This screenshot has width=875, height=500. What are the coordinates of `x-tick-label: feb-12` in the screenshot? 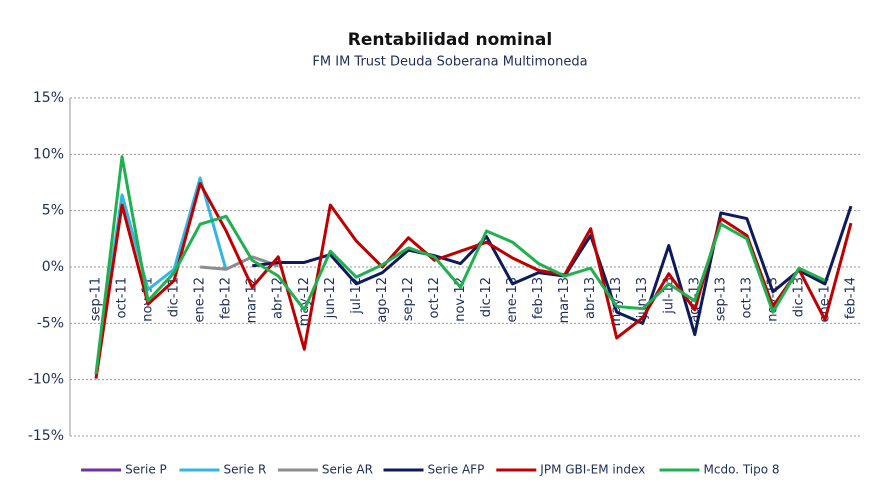 It's located at (226, 298).